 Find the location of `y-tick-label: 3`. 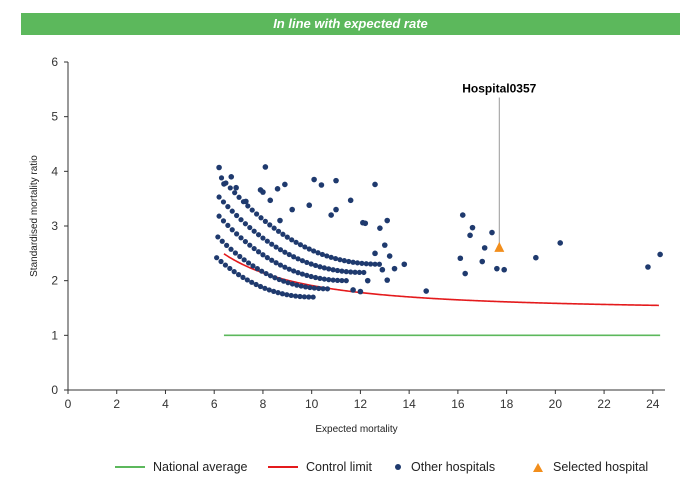

y-tick-label: 3 is located at coordinates (54, 226).